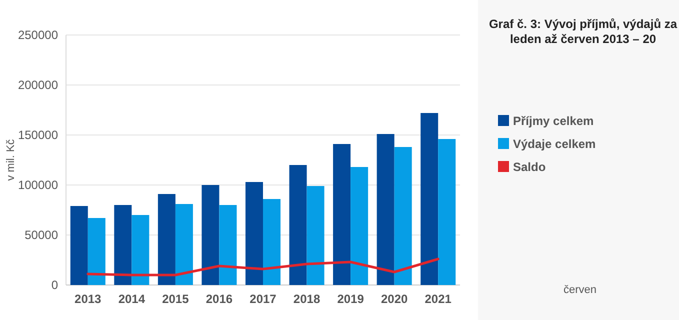 This screenshot has height=320, width=679. I want to click on text: červen, so click(580, 290).